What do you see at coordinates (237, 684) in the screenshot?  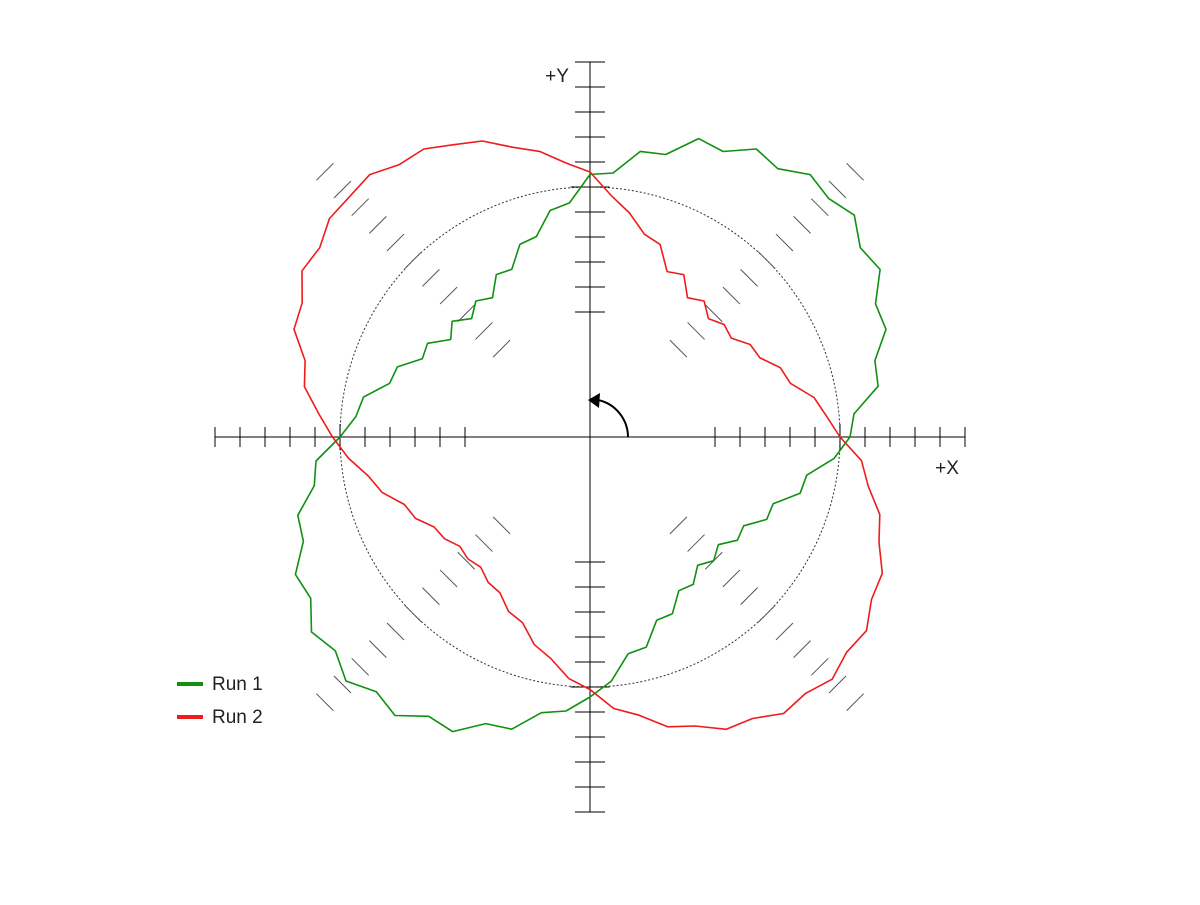 I see `legend-label: Run 1` at bounding box center [237, 684].